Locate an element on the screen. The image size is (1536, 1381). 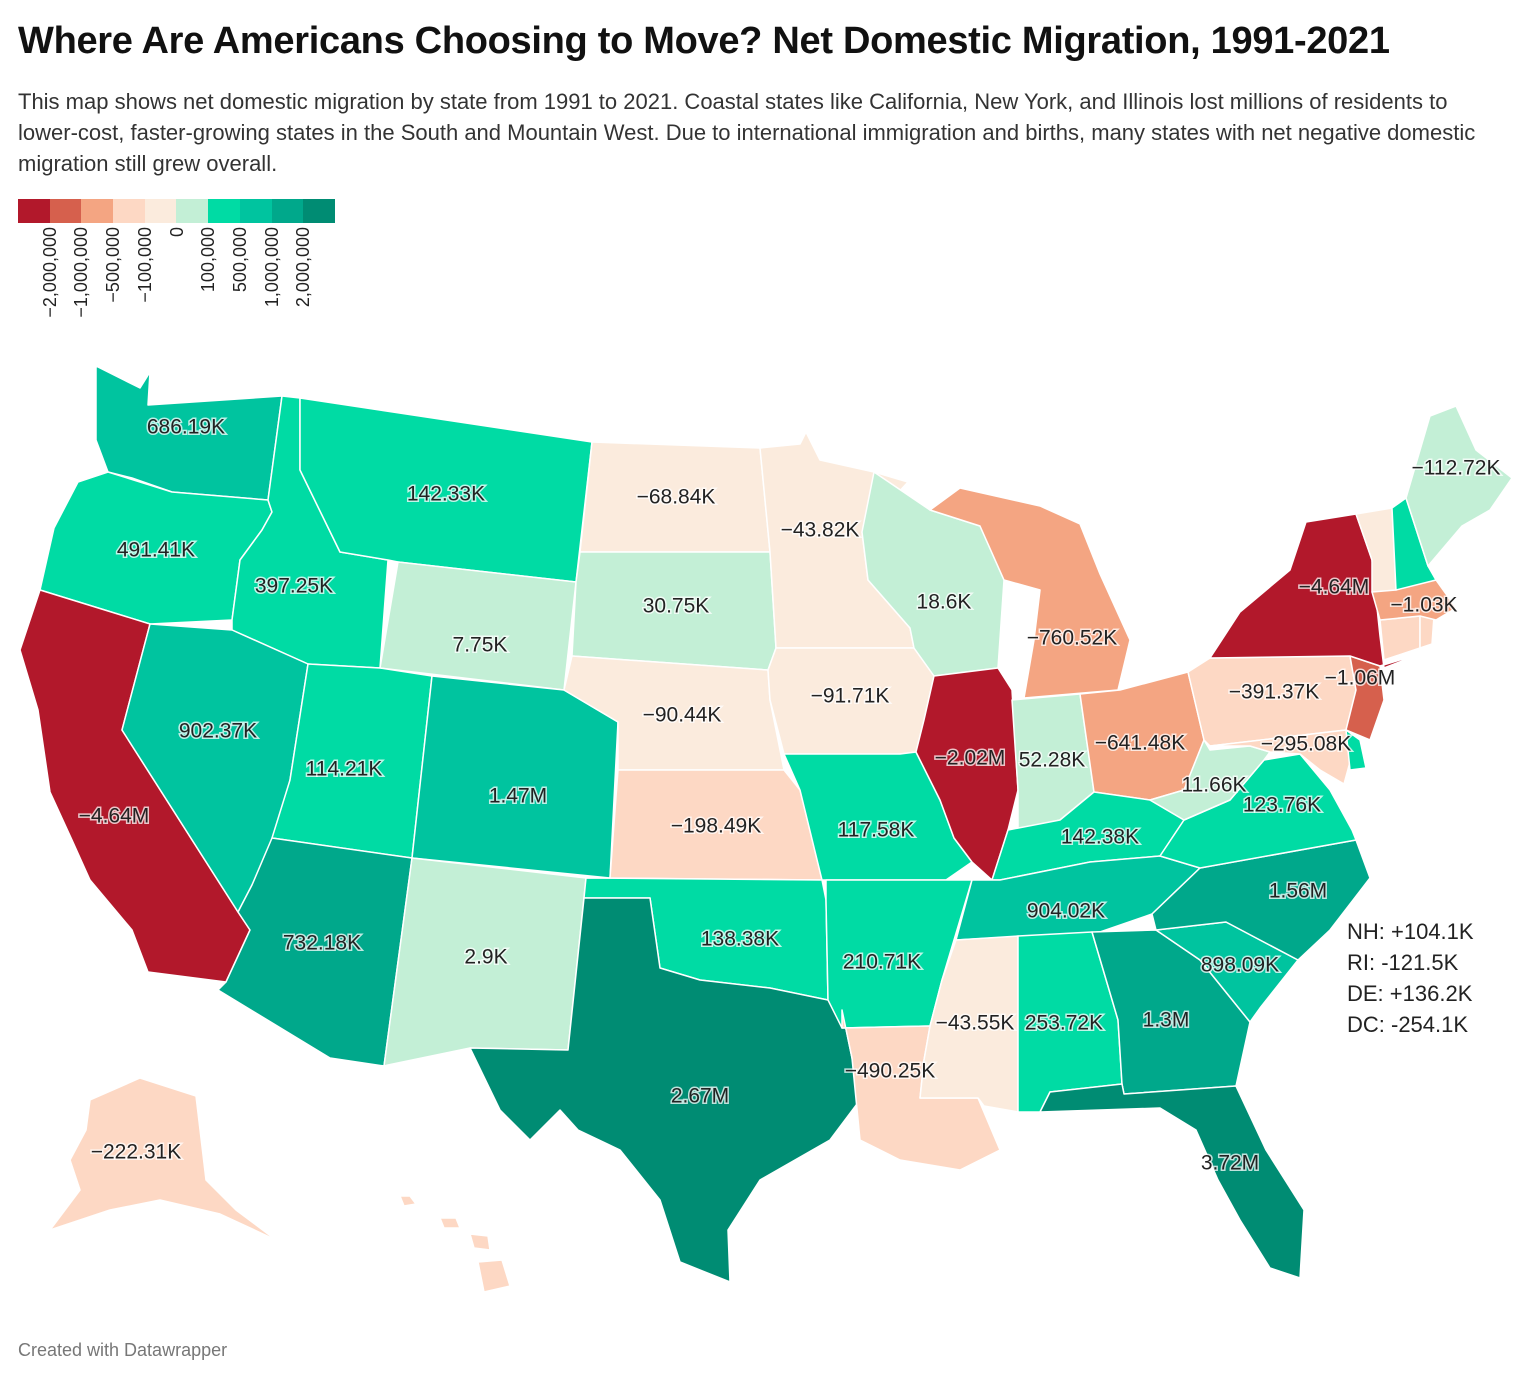
state-co is located at coordinates (515, 777).